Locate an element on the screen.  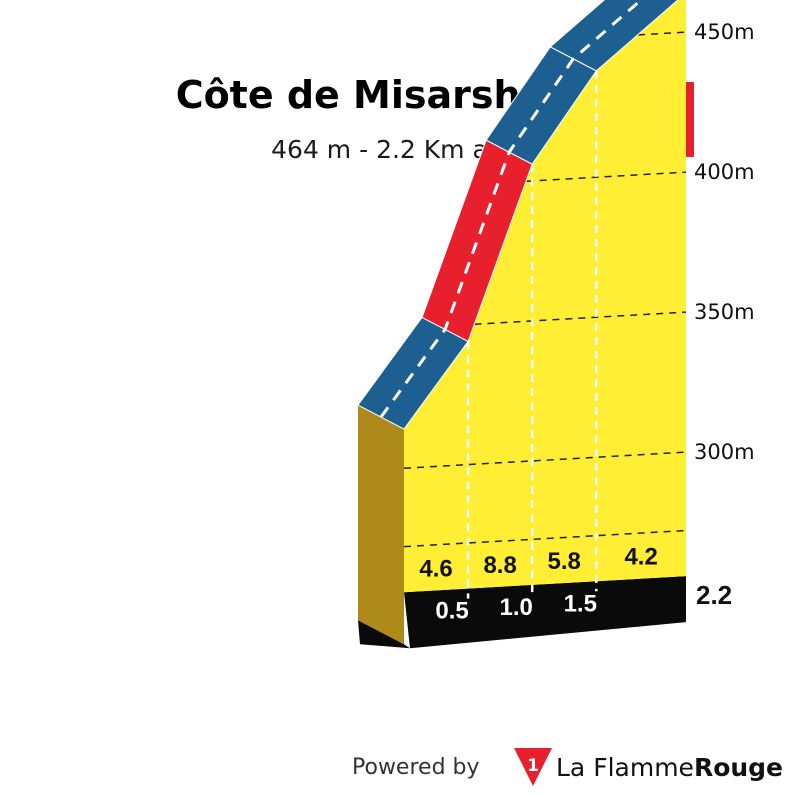
logo-glyph: 1 is located at coordinates (533, 766).